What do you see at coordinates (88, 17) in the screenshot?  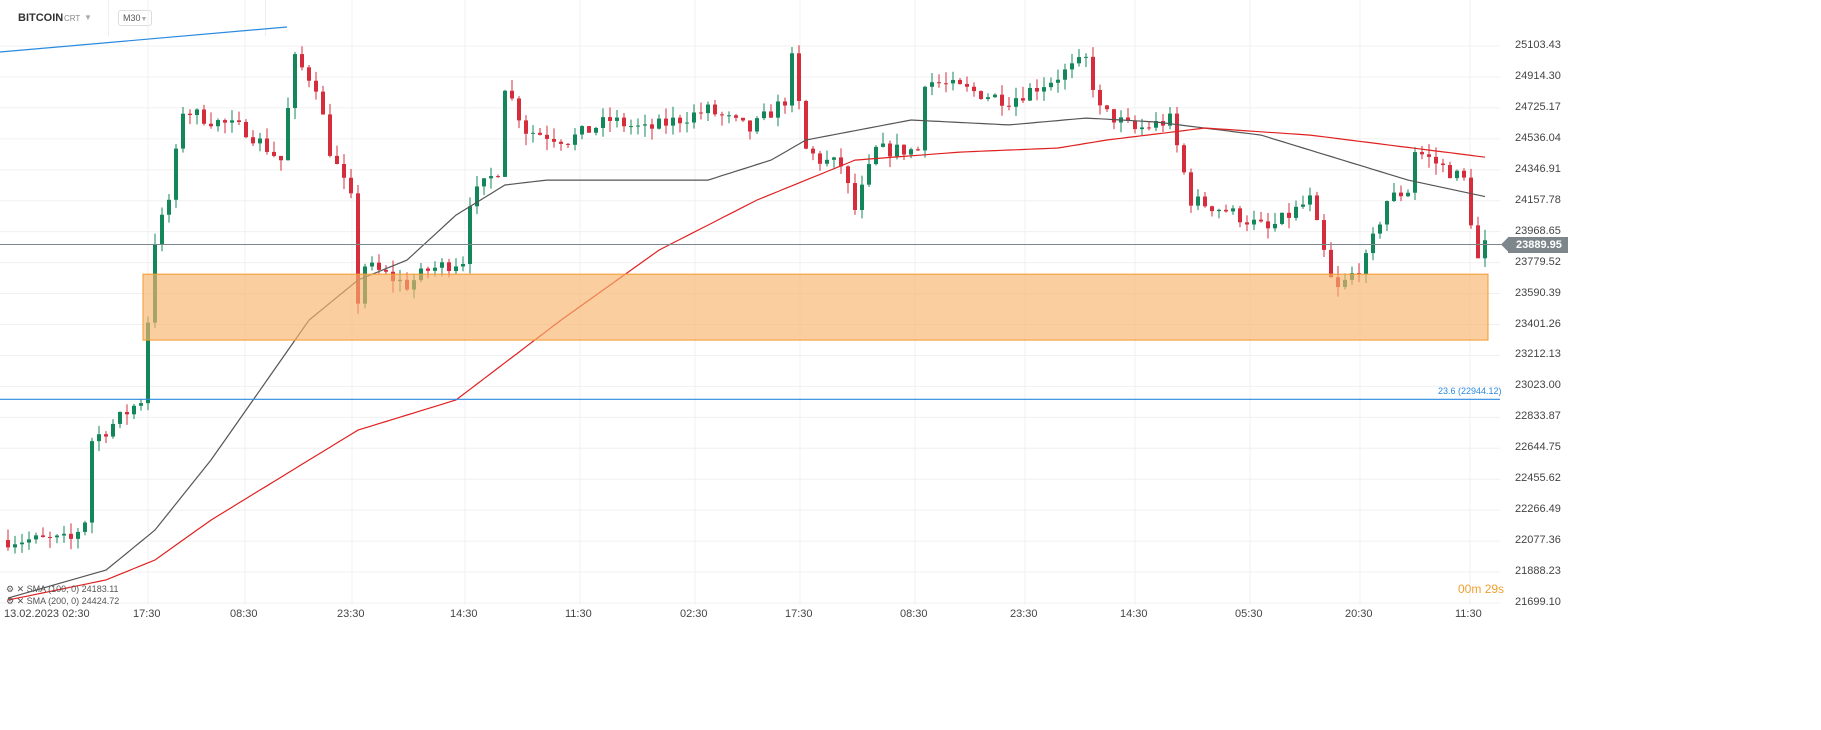 I see `chevron-down-icon: ▼` at bounding box center [88, 17].